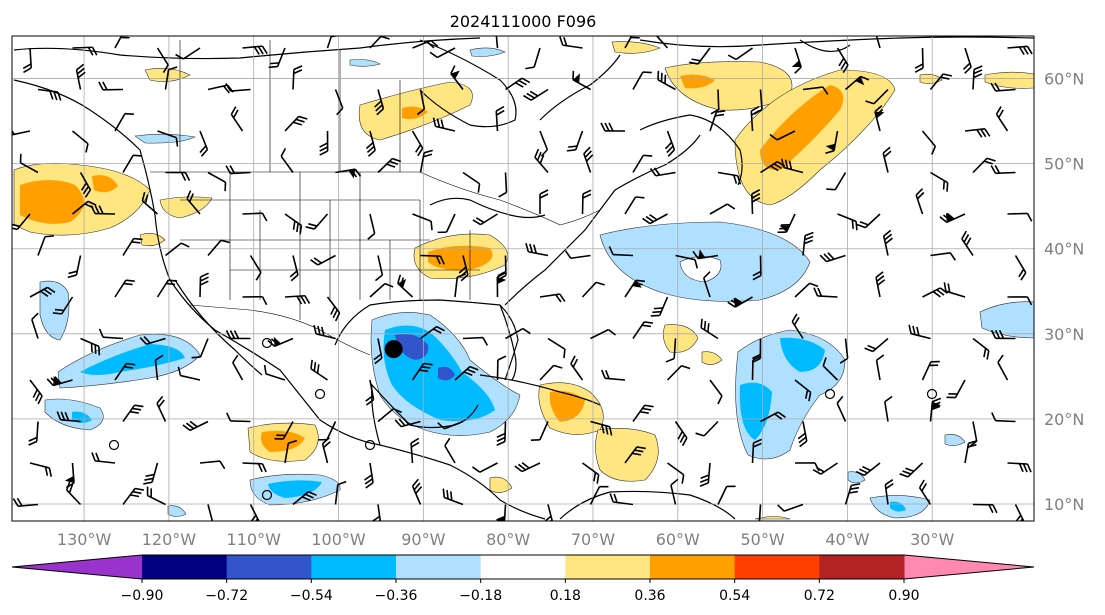 The width and height of the screenshot is (1105, 615). Describe the element at coordinates (169, 539) in the screenshot. I see `longitude-label: 120°W` at that location.